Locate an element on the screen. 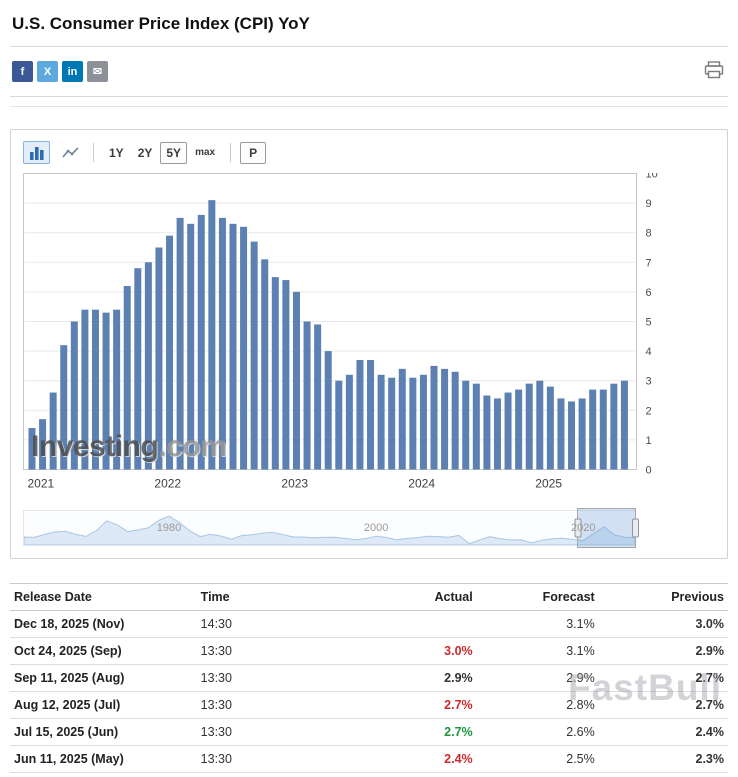 This screenshot has width=738, height=777. release-time: 14:30 is located at coordinates (268, 624).